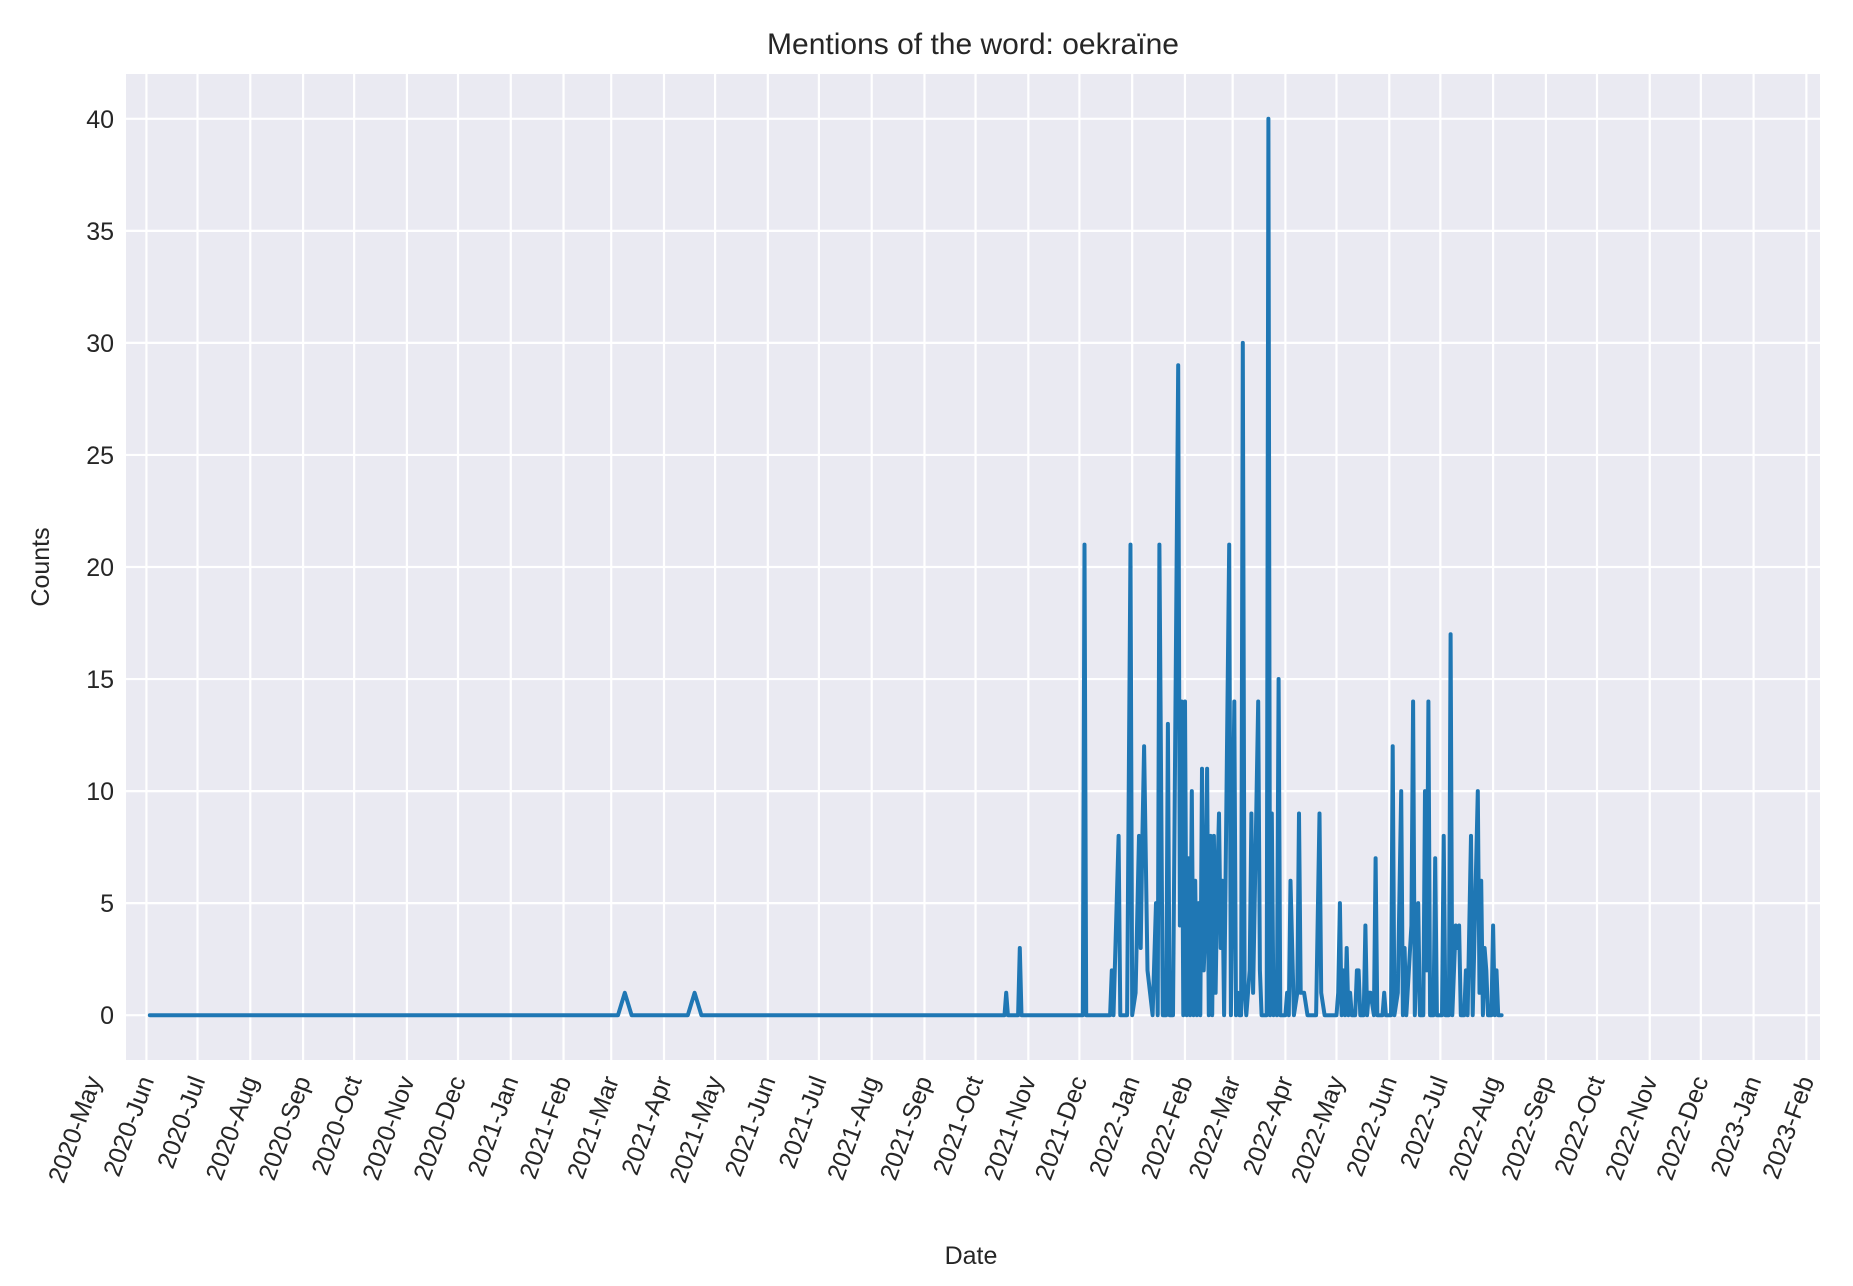 This screenshot has width=1853, height=1286. What do you see at coordinates (973, 44) in the screenshot?
I see `chart-title: Mentions of the word: oekraïne` at bounding box center [973, 44].